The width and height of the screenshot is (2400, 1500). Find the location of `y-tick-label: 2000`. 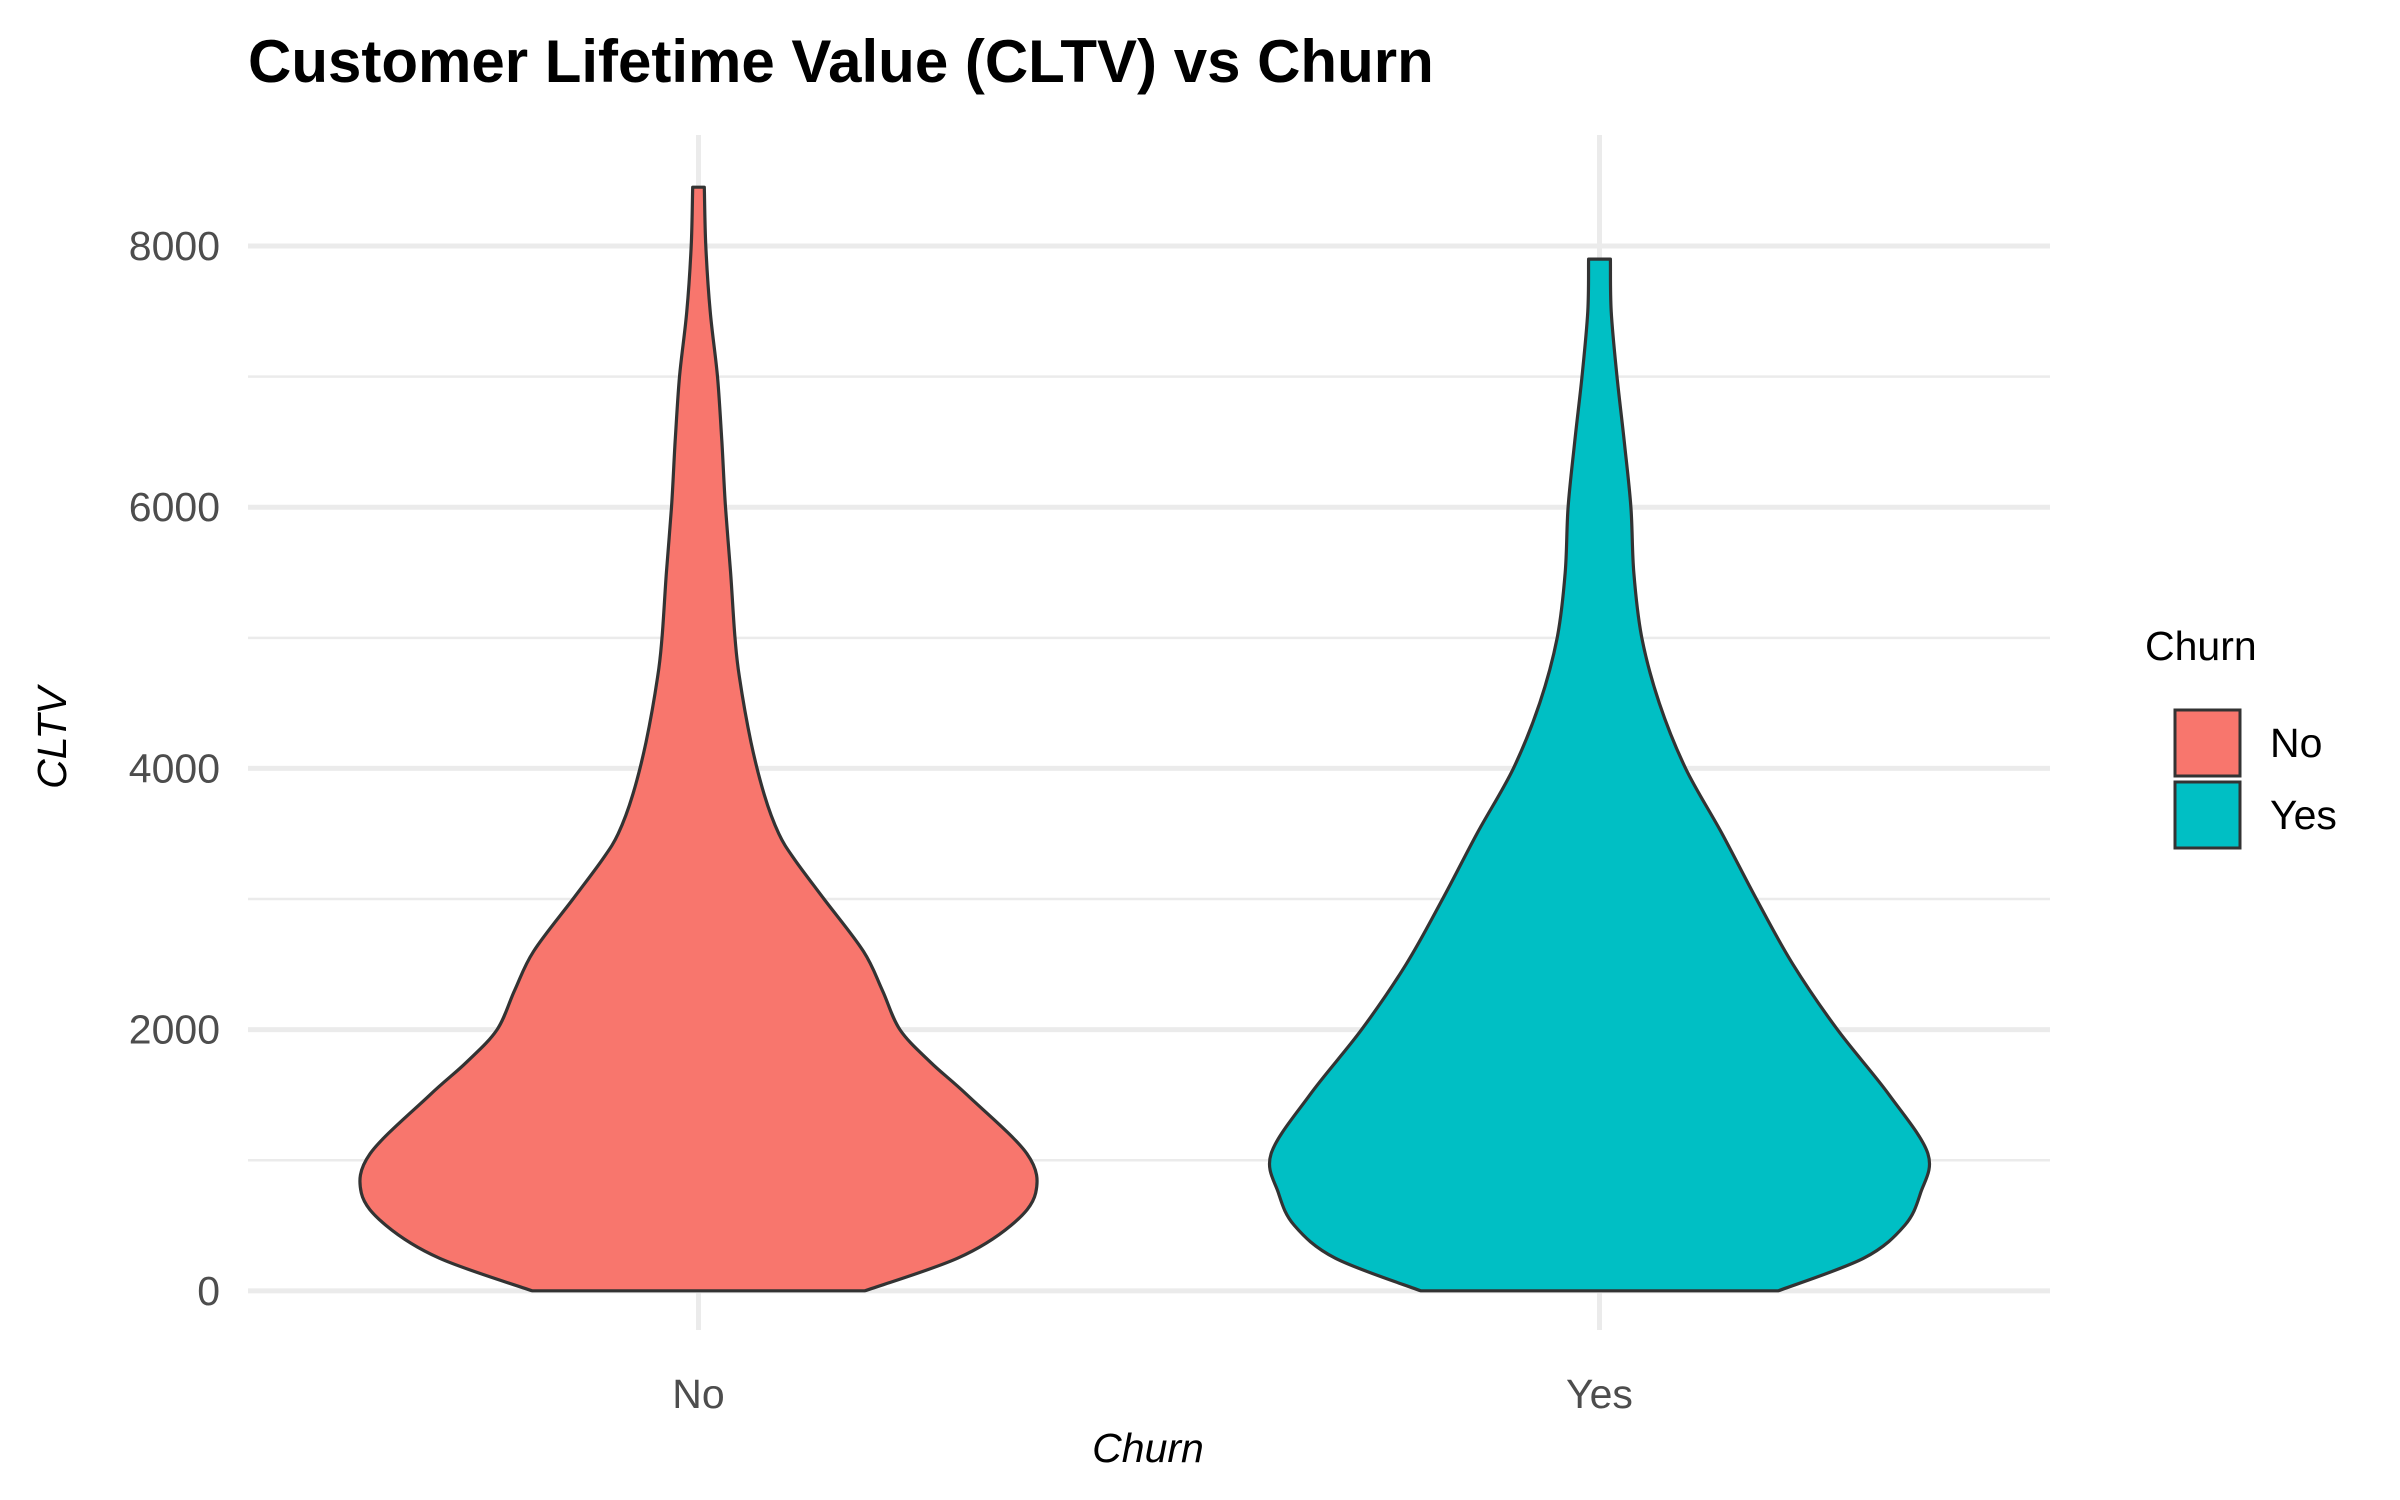

y-tick-label: 2000 is located at coordinates (174, 1030).